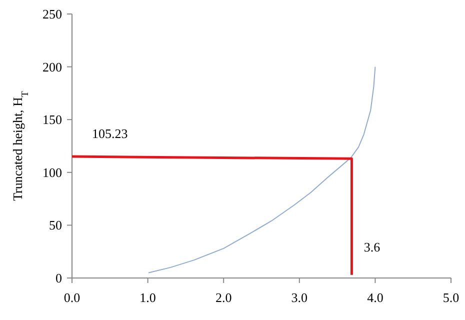 The height and width of the screenshot is (320, 465). I want to click on x-tick-label: 3.0, so click(299, 297).